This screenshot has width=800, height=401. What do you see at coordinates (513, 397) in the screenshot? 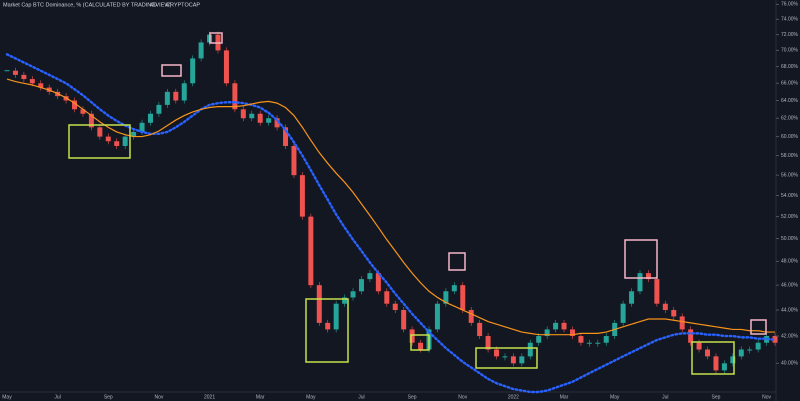
I see `x-tick-label: 2022` at bounding box center [513, 397].